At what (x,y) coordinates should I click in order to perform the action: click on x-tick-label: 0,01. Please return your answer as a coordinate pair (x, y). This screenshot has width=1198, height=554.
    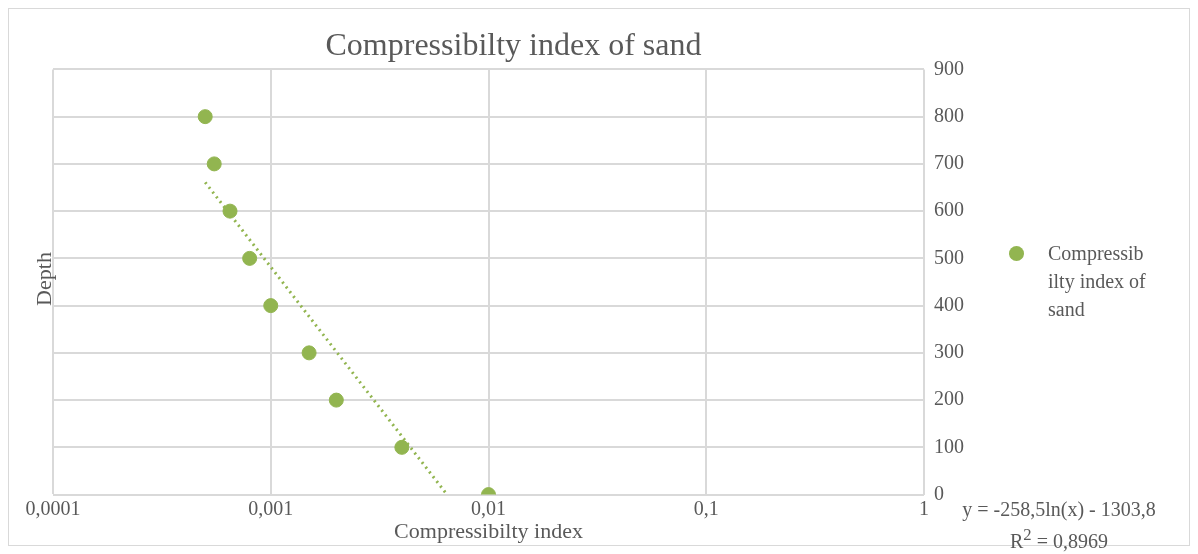
    Looking at the image, I should click on (488, 507).